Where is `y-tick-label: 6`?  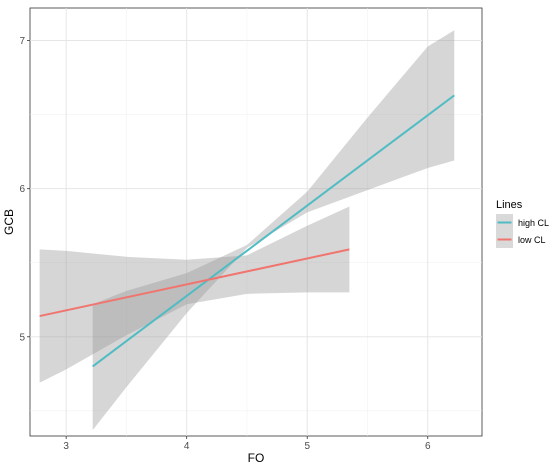 y-tick-label: 6 is located at coordinates (22, 189).